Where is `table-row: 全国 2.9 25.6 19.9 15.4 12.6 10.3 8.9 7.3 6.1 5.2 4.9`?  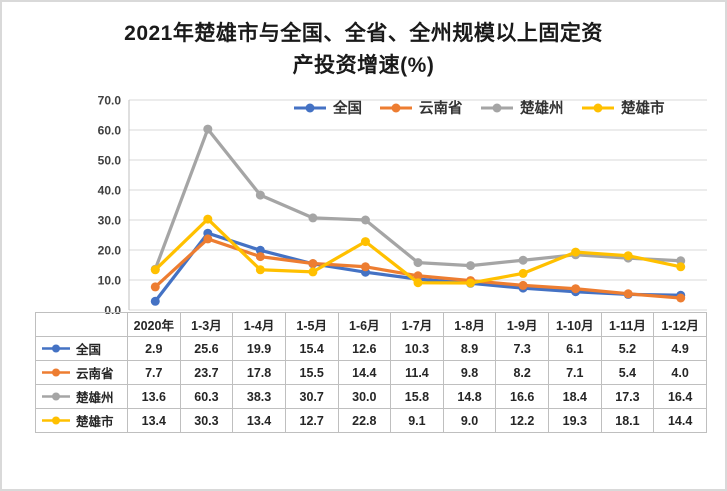 table-row: 全国 2.9 25.6 19.9 15.4 12.6 10.3 8.9 7.3 6.1 5.2 4.9 is located at coordinates (371, 348).